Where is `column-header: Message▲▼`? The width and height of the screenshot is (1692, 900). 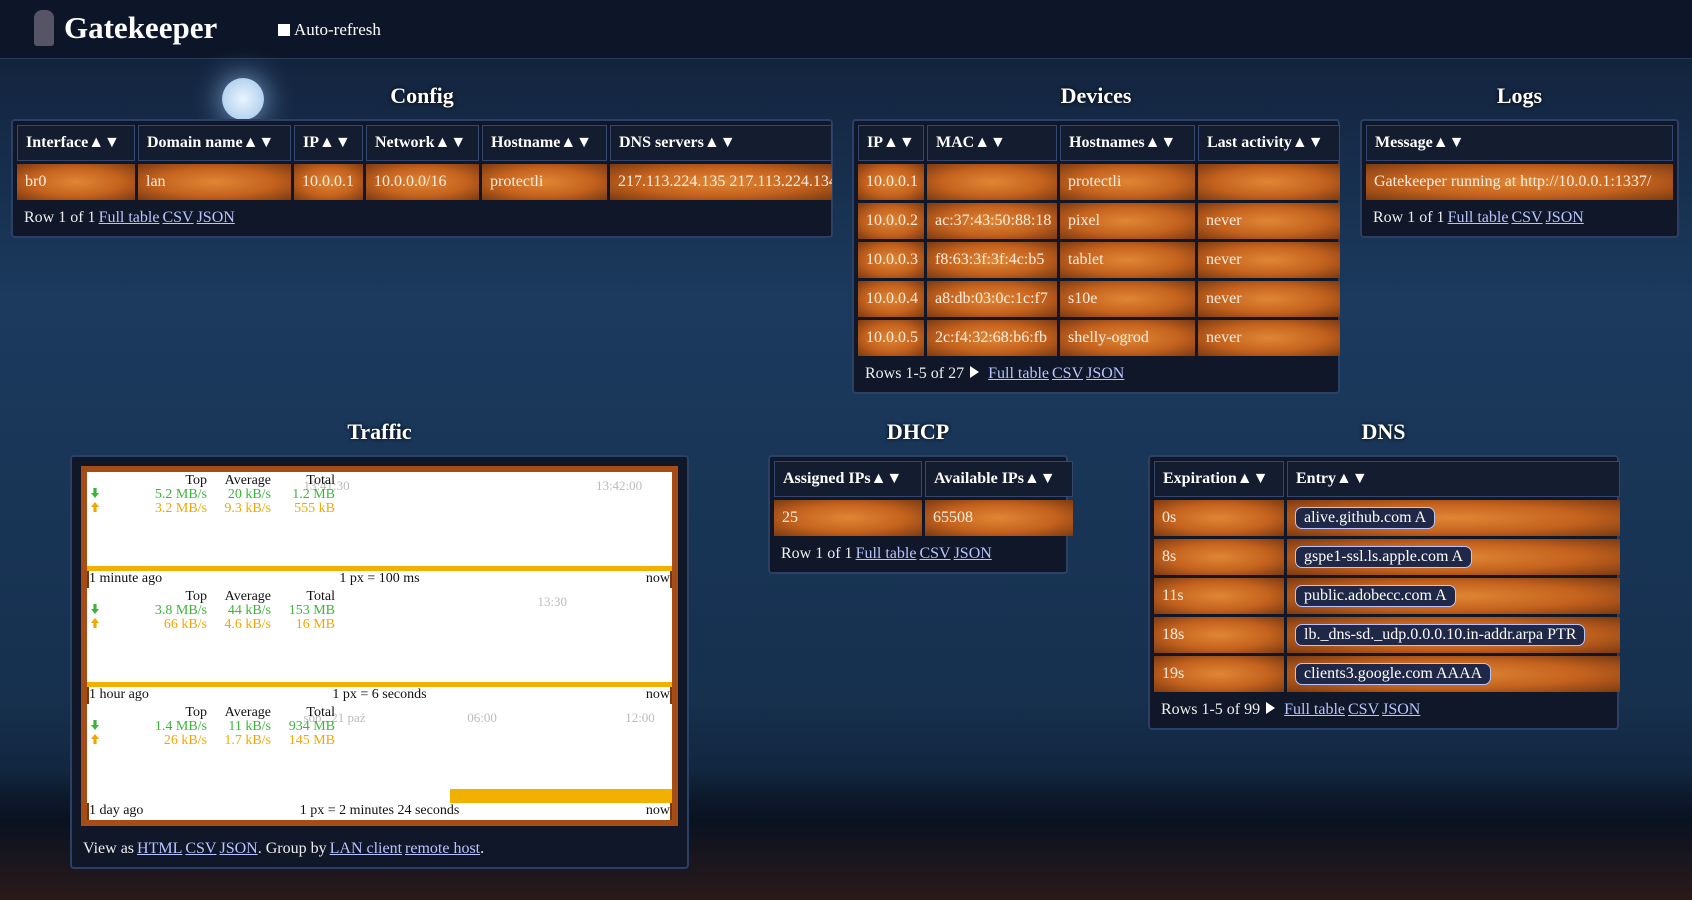
column-header: Message▲▼ is located at coordinates (1519, 143).